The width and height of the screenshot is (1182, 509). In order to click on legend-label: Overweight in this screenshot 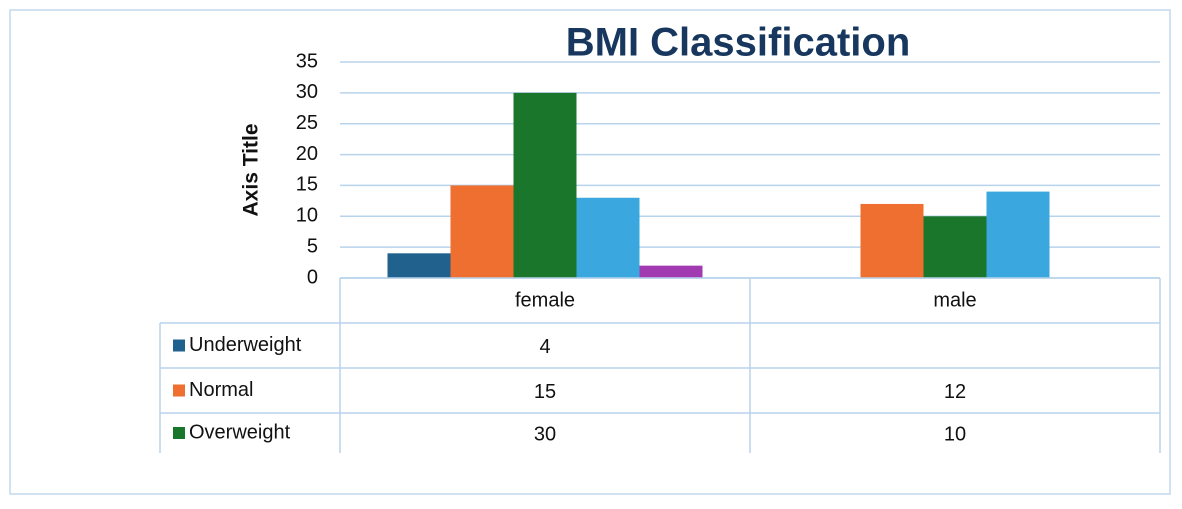, I will do `click(240, 432)`.